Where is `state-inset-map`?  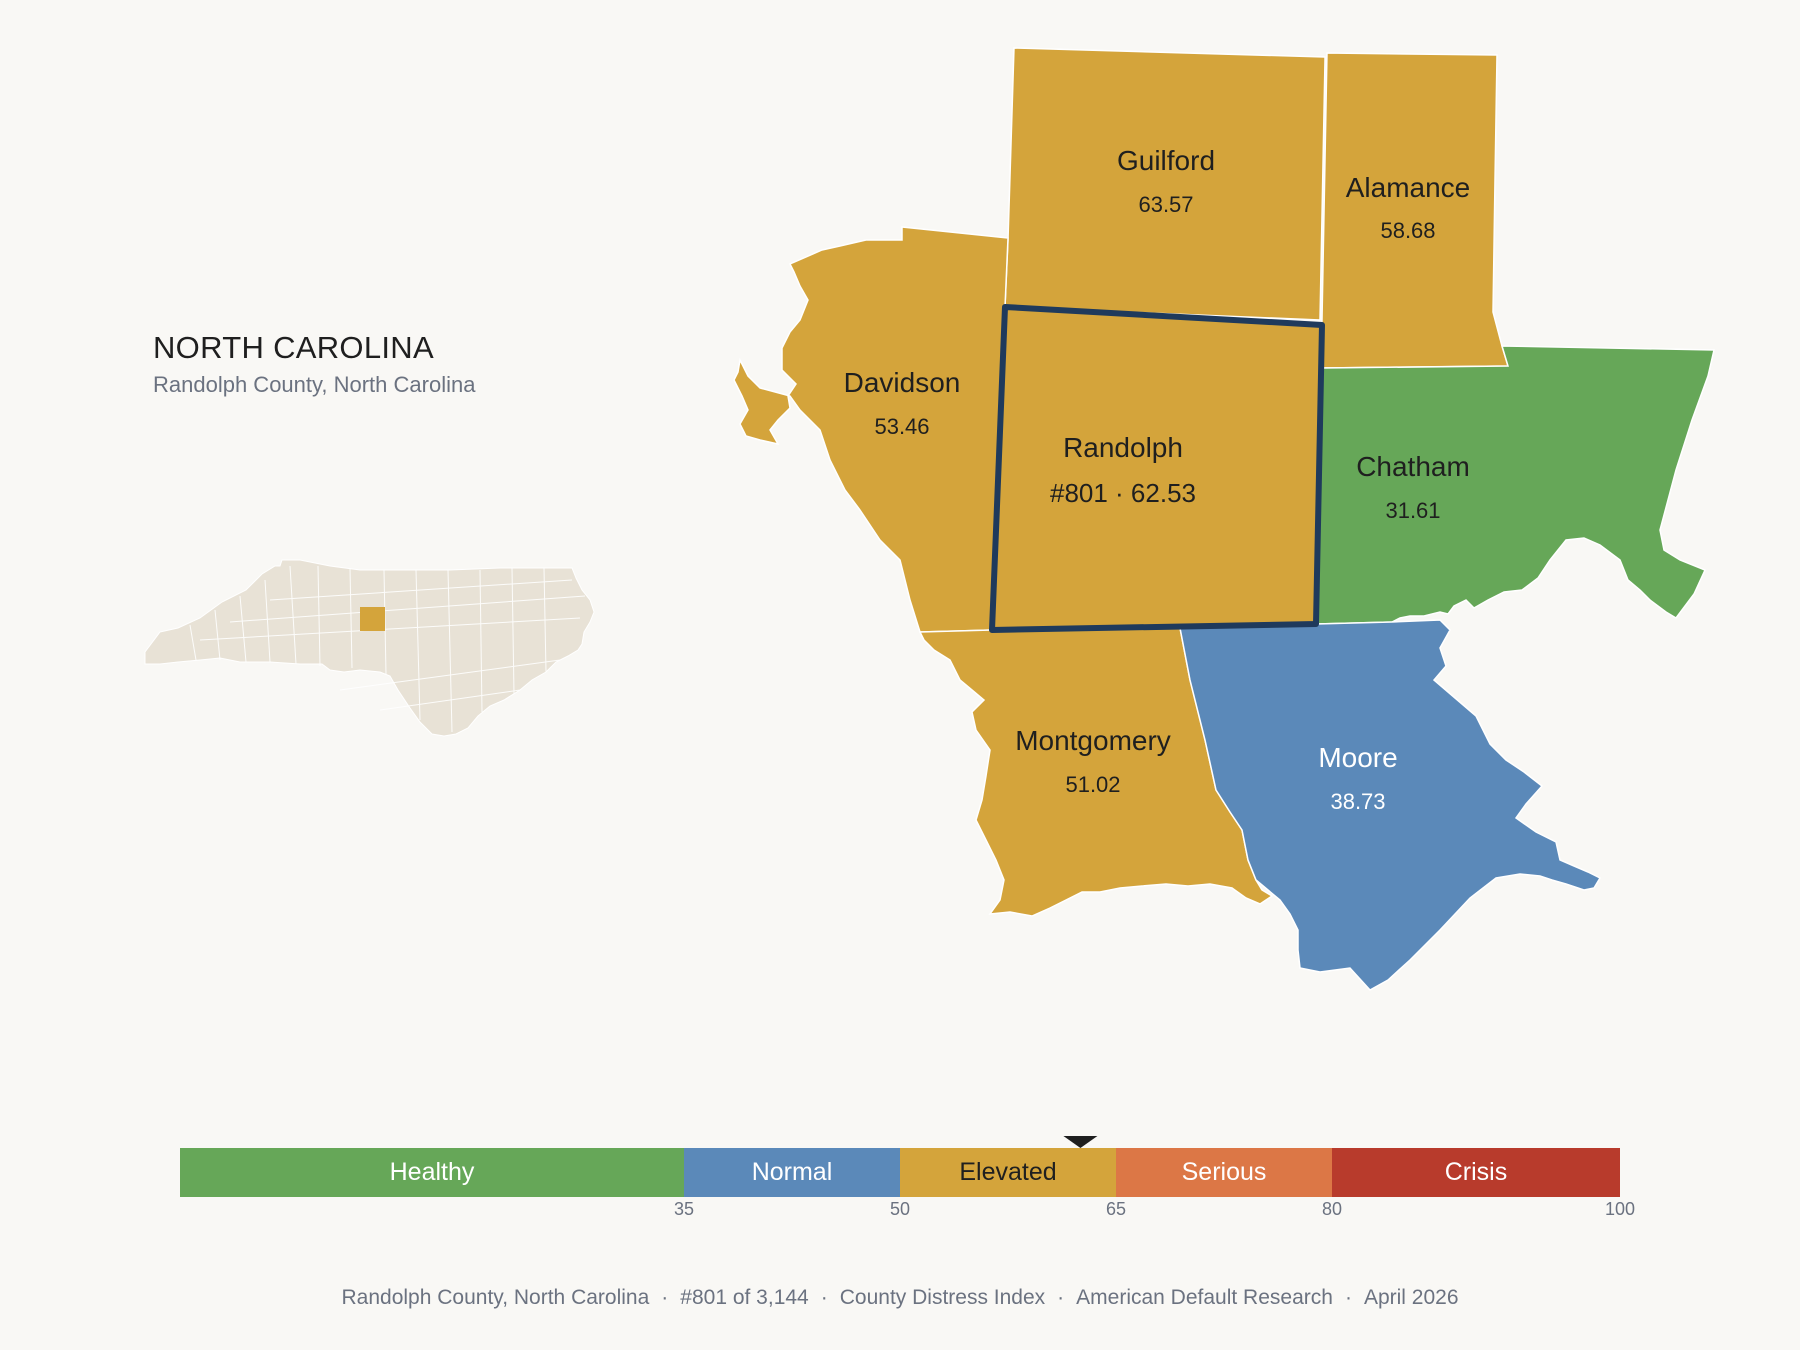
state-inset-map is located at coordinates (369, 648).